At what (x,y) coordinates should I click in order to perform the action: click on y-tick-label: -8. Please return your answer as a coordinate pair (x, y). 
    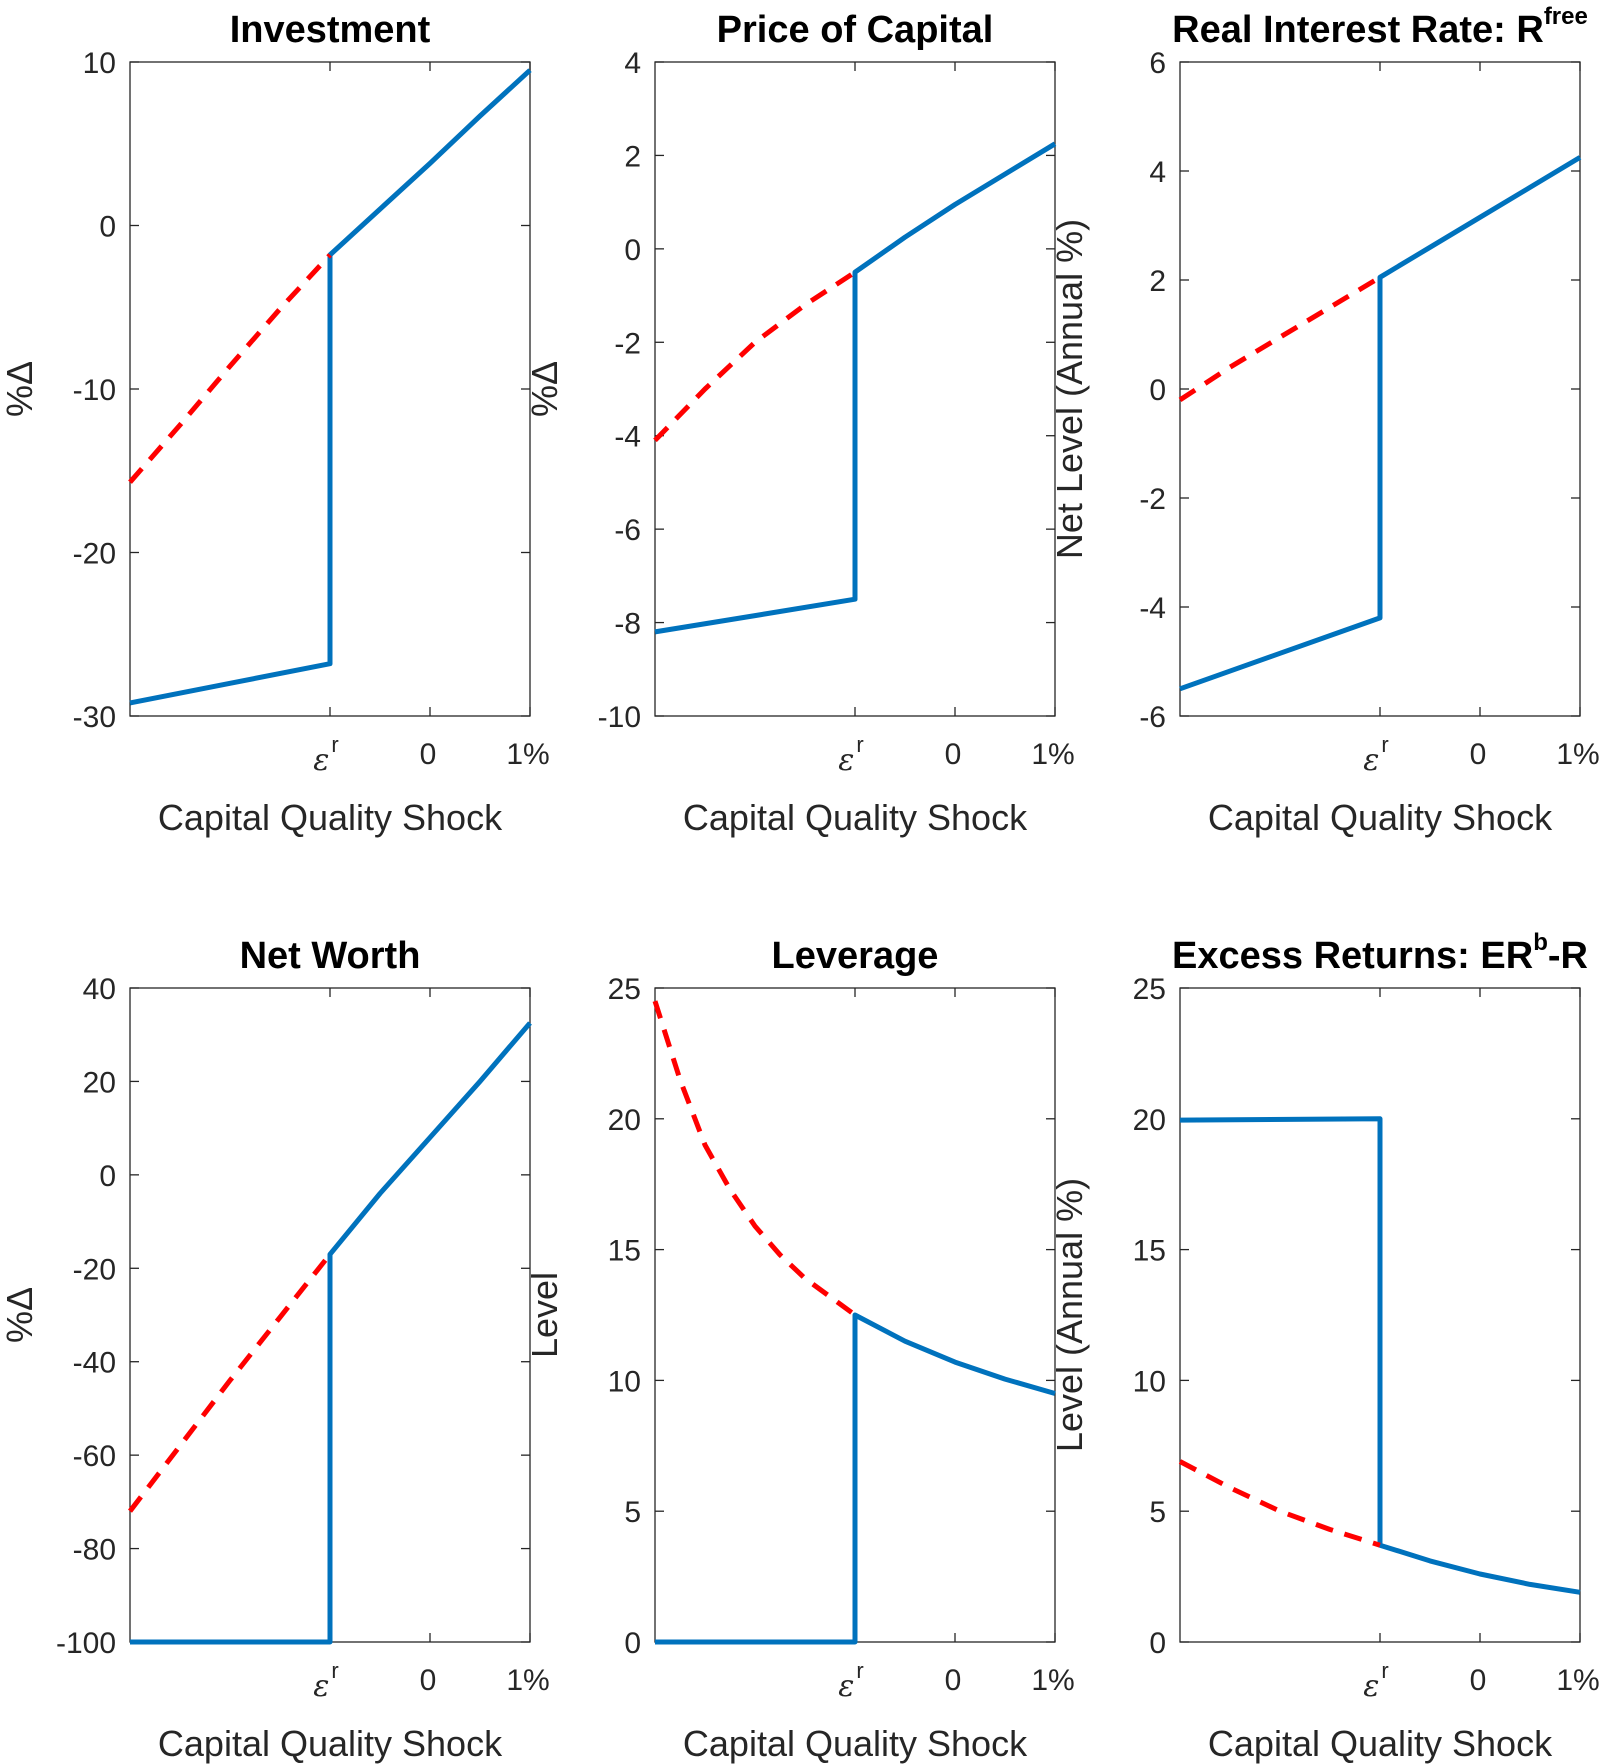
    Looking at the image, I should click on (627, 624).